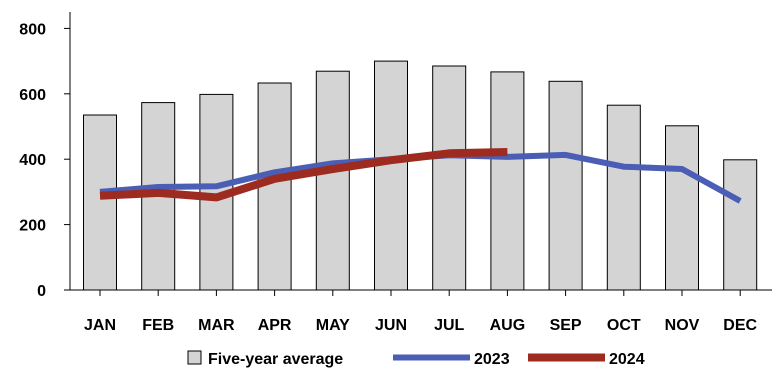 This screenshot has width=780, height=373. I want to click on x-tick-label-jan: JAN, so click(100, 325).